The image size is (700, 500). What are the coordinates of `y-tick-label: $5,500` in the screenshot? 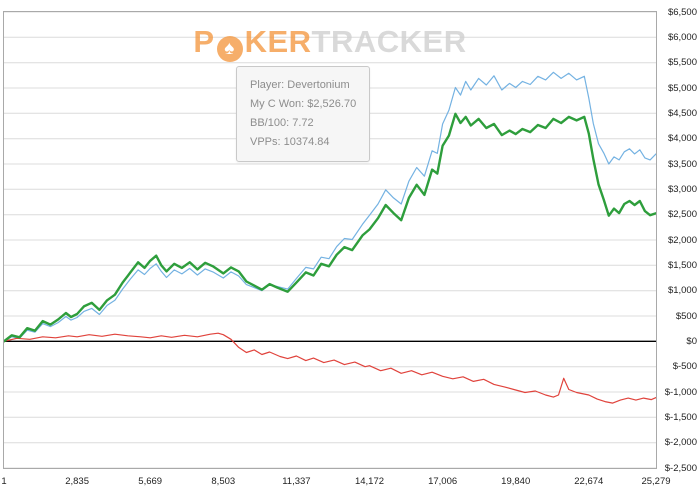 It's located at (682, 63).